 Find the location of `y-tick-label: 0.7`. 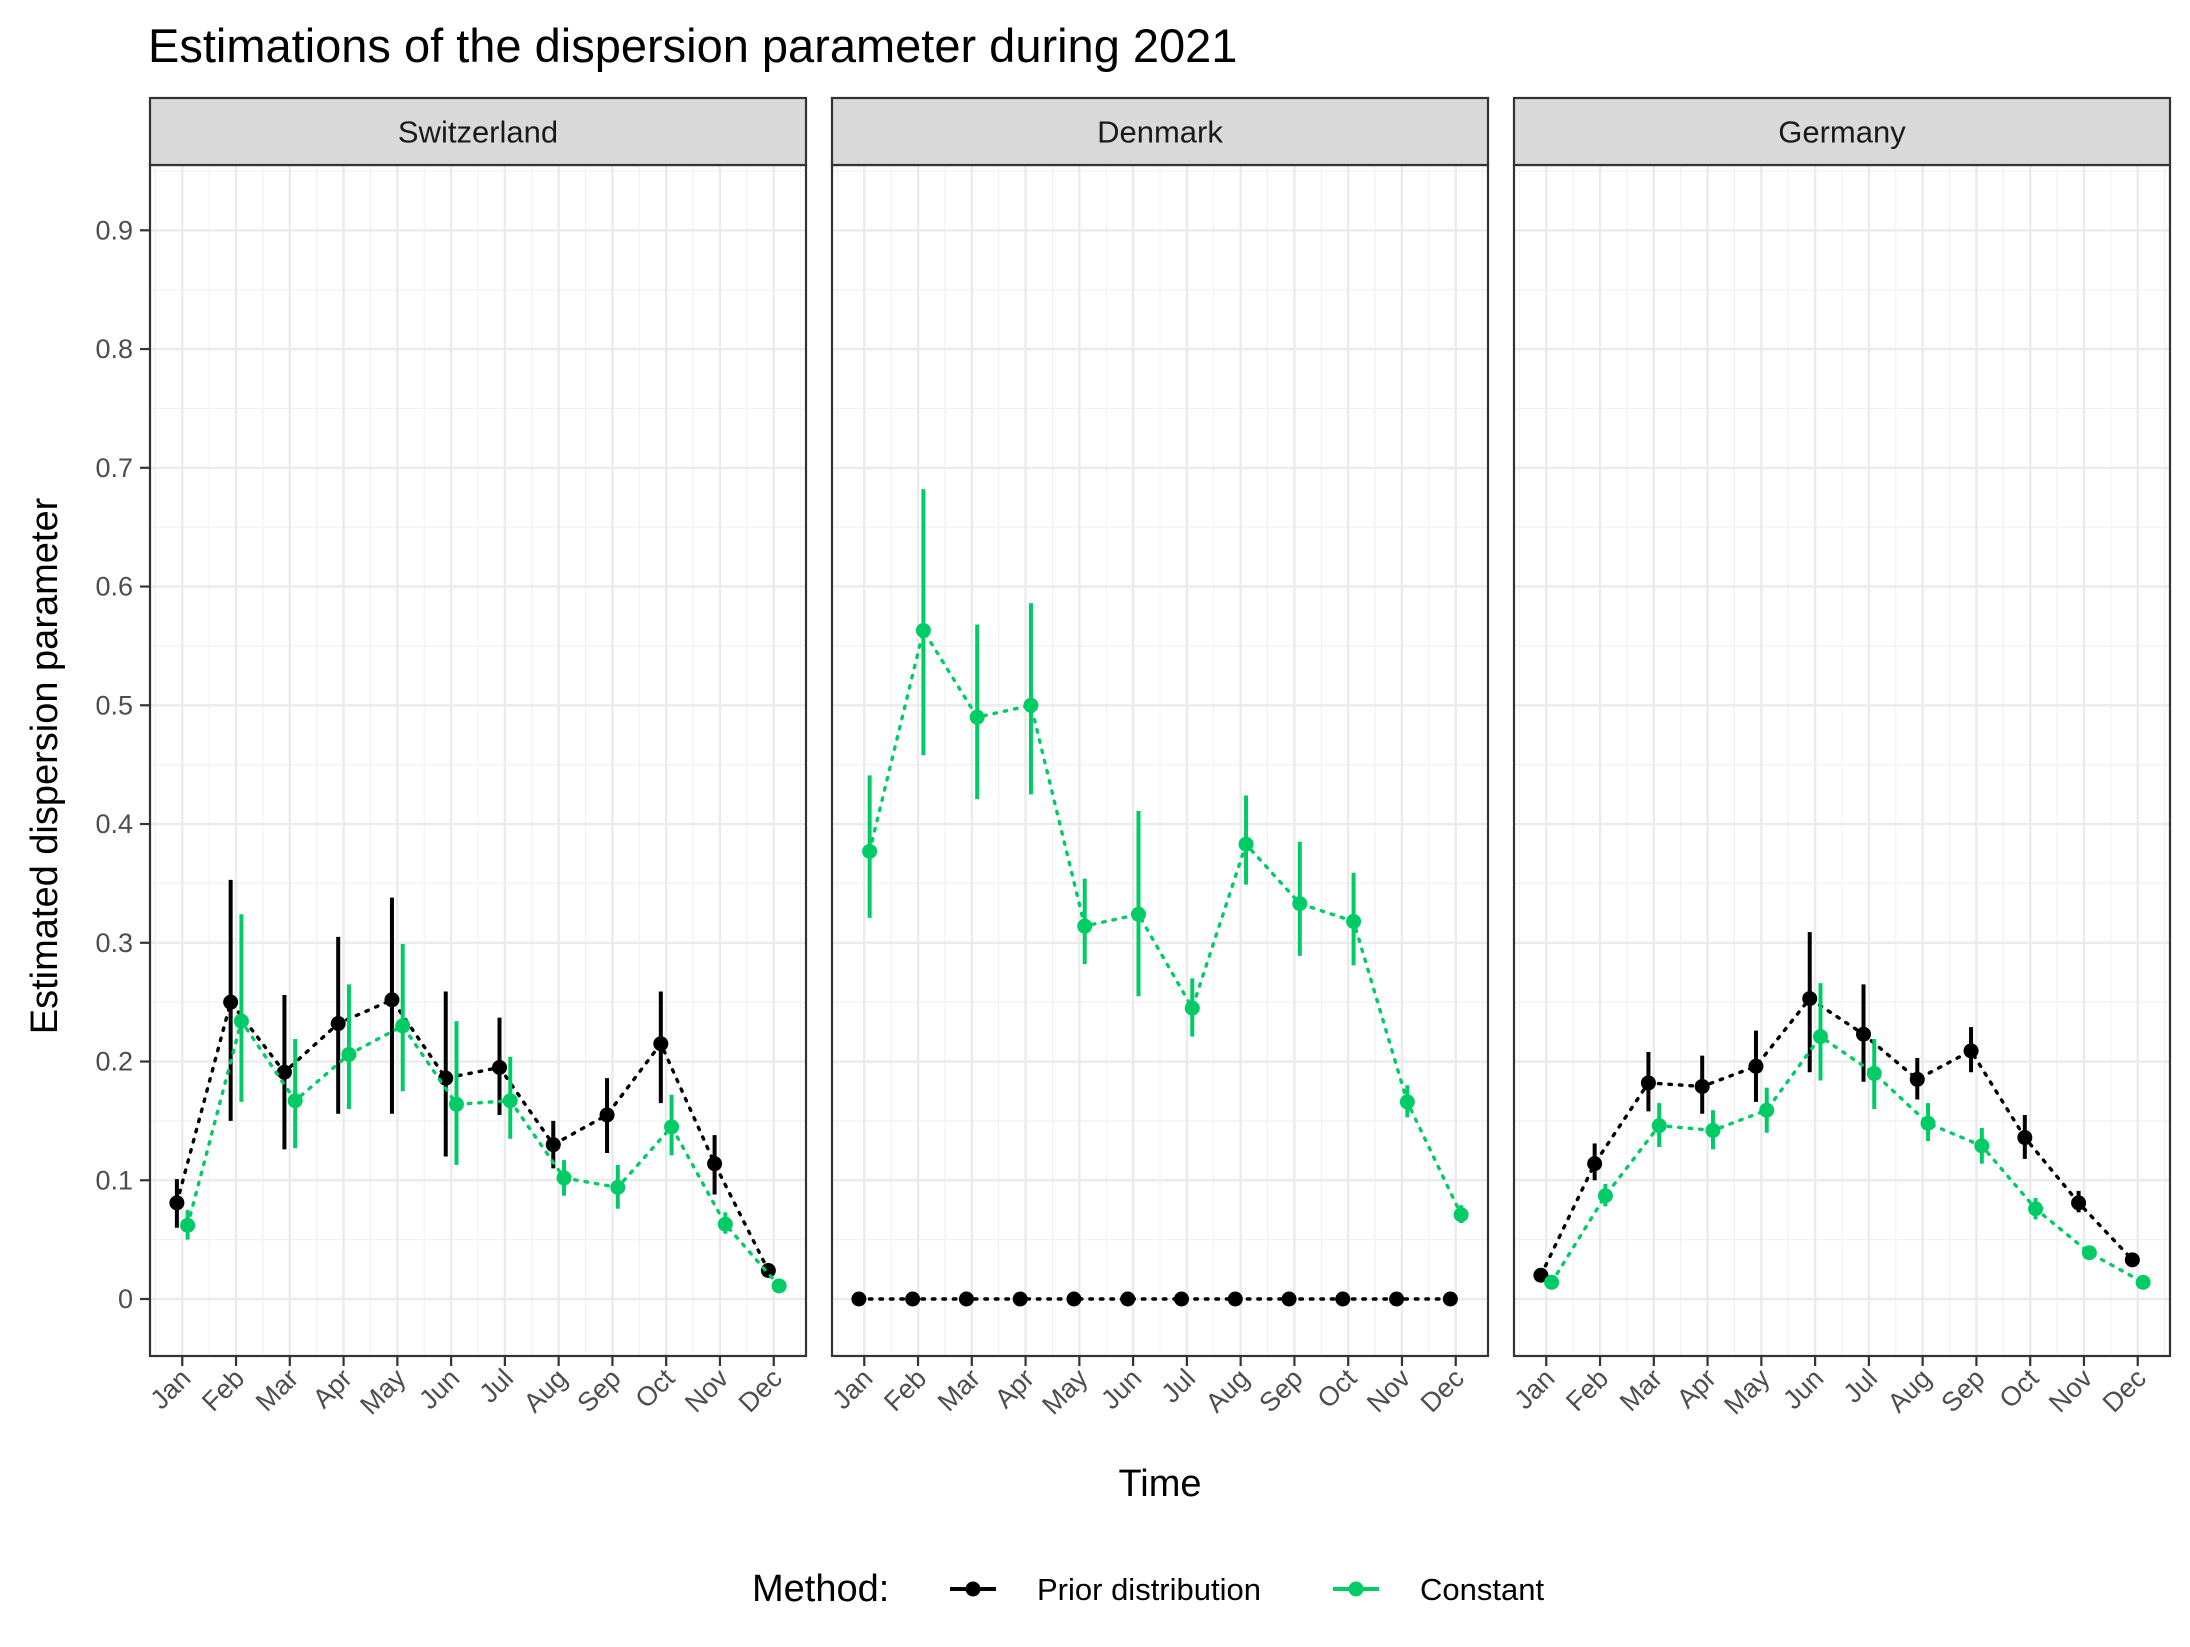

y-tick-label: 0.7 is located at coordinates (114, 468).